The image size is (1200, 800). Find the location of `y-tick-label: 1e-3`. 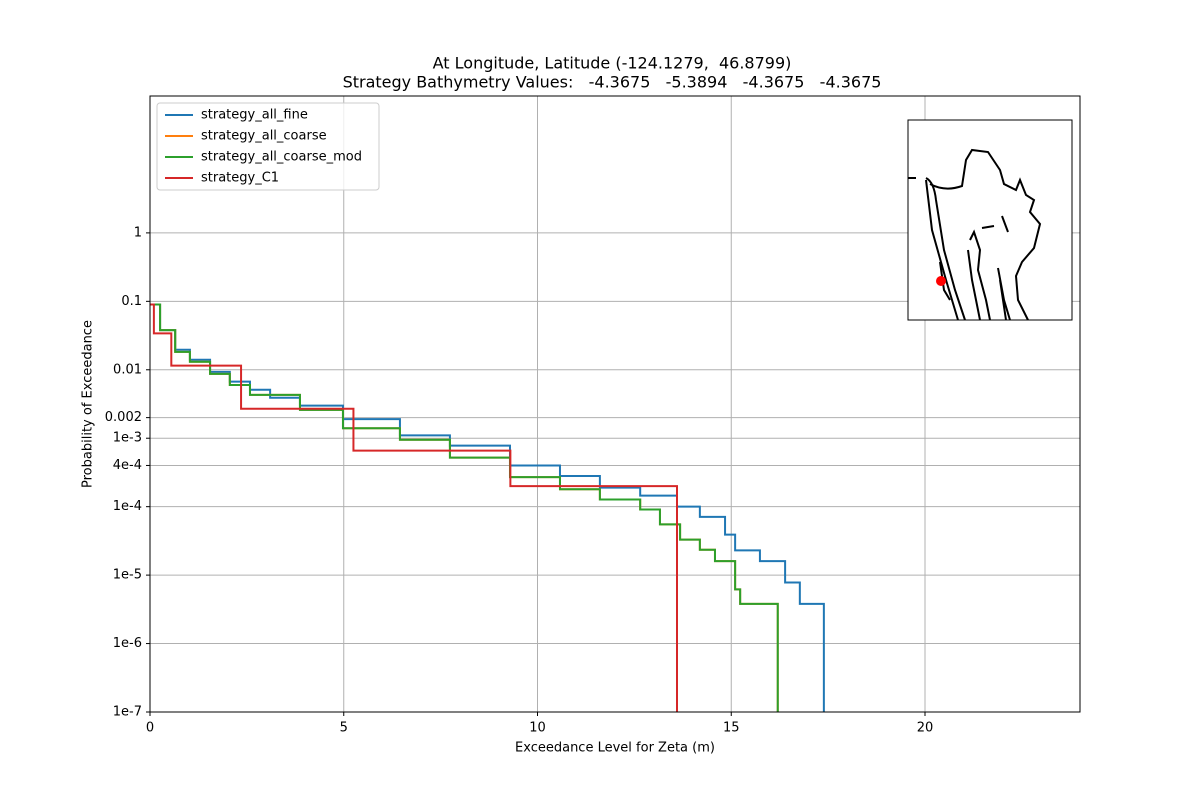

y-tick-label: 1e-3 is located at coordinates (127, 438).